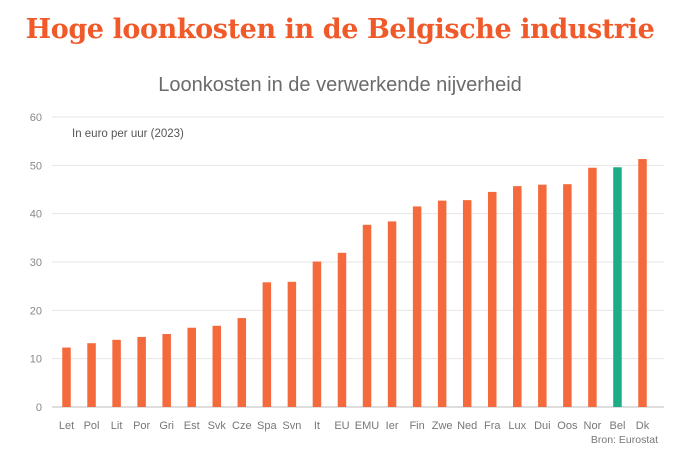 The height and width of the screenshot is (453, 680). Describe the element at coordinates (91, 375) in the screenshot. I see `bar-pol` at that location.